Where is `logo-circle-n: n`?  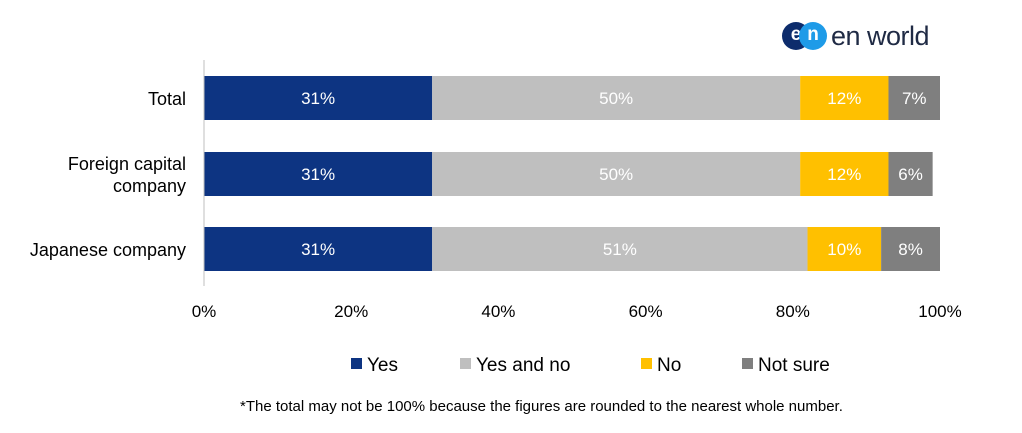
logo-circle-n: n is located at coordinates (813, 36).